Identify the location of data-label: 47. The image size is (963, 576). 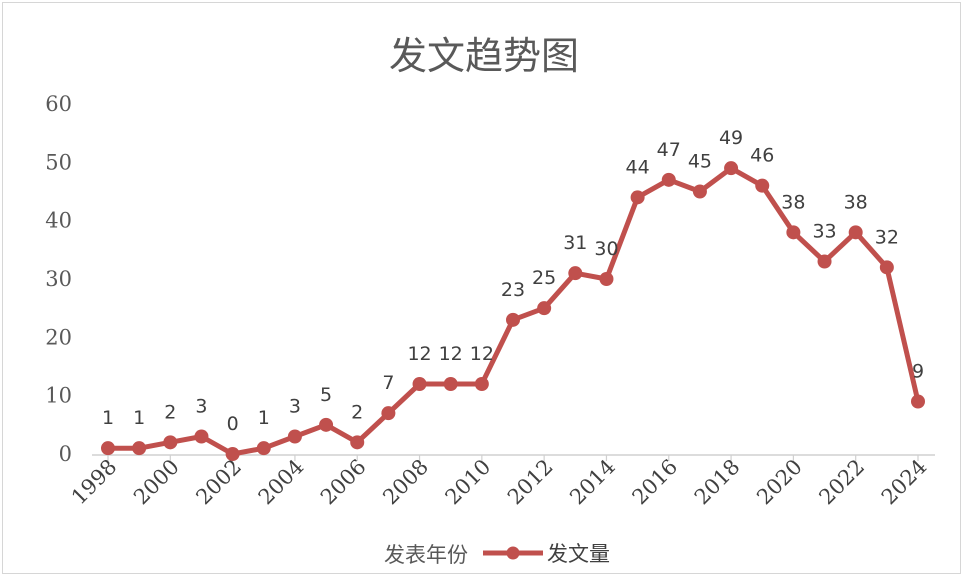
(669, 150).